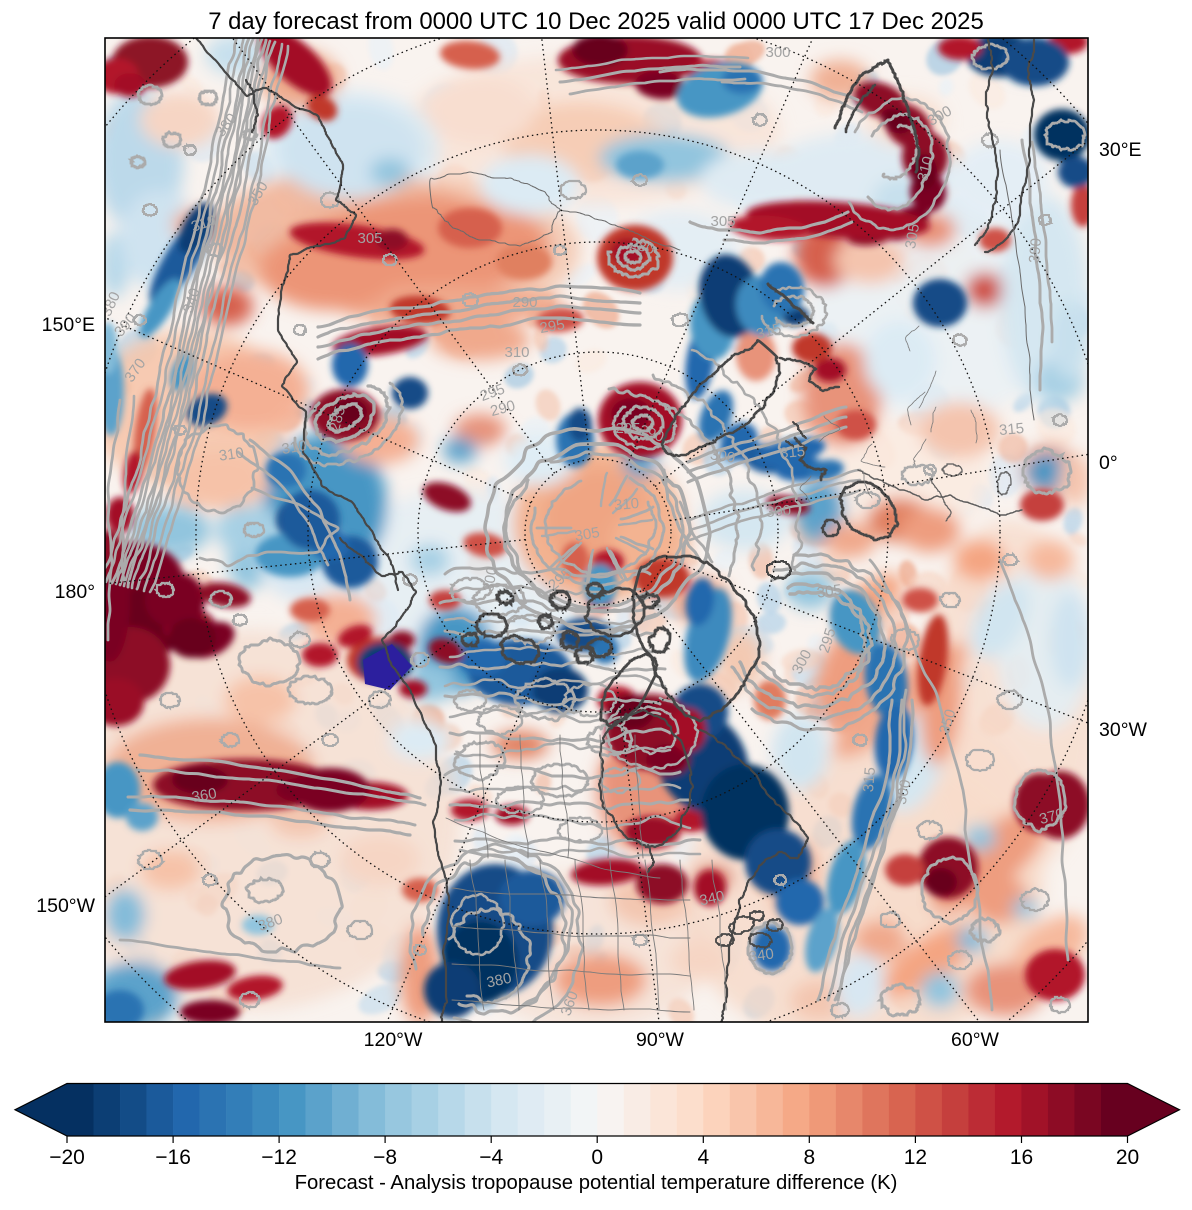 The height and width of the screenshot is (1210, 1192). I want to click on svg-text: 20, so click(1127, 1157).